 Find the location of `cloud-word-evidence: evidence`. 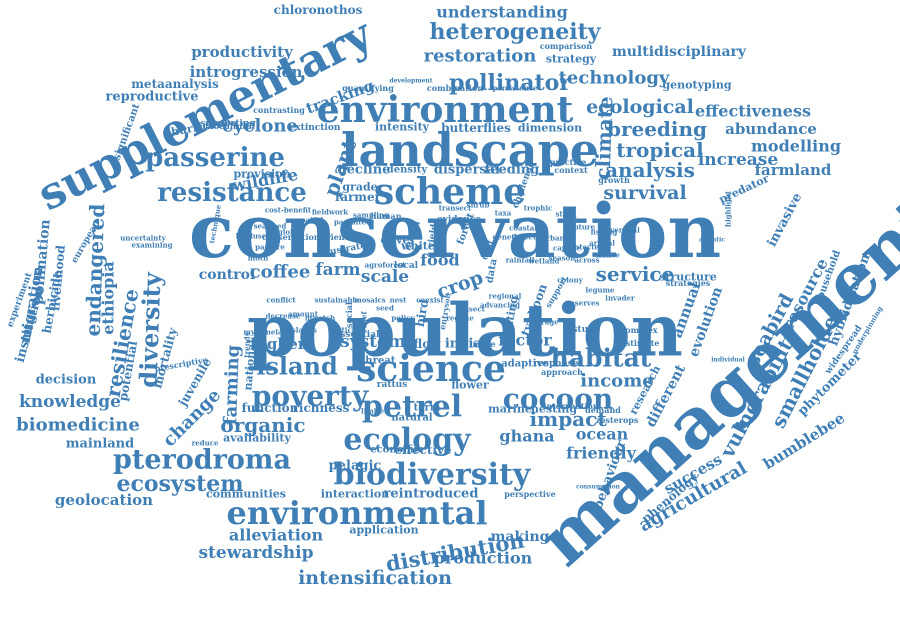

cloud-word-evidence: evidence is located at coordinates (459, 220).